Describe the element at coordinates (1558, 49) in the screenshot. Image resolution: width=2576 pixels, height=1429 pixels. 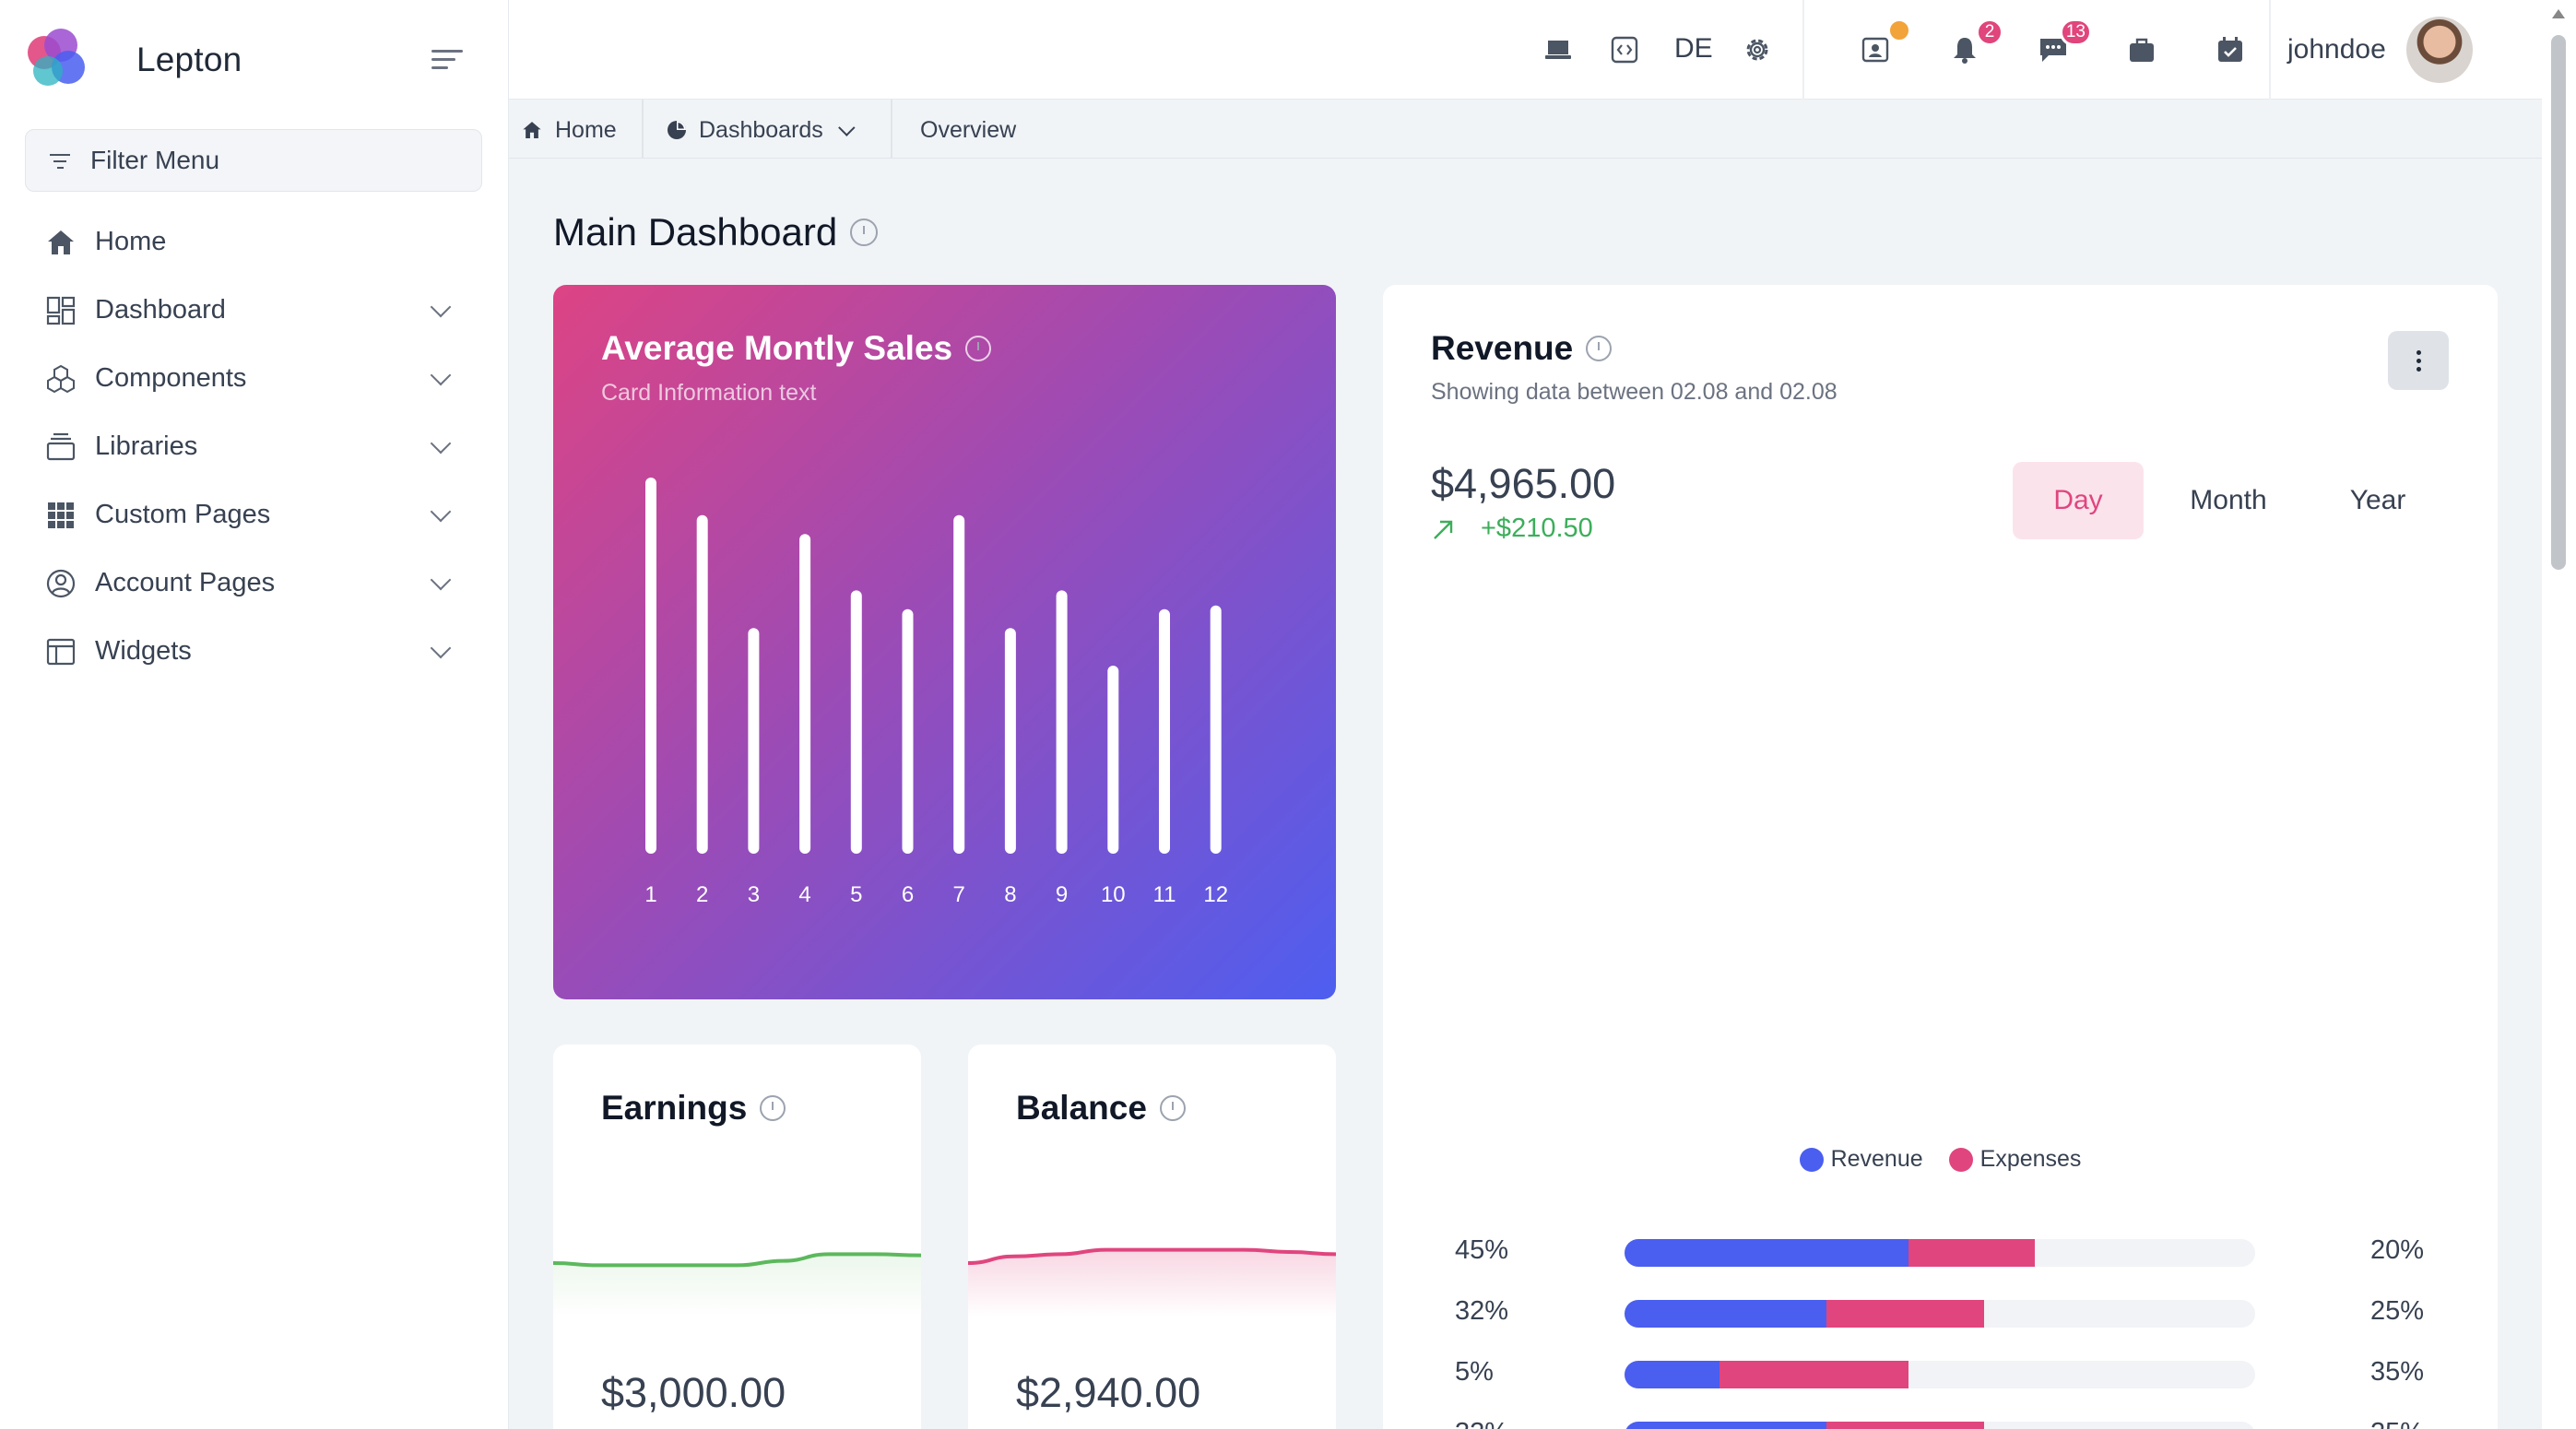
I see `laptop-icon` at that location.